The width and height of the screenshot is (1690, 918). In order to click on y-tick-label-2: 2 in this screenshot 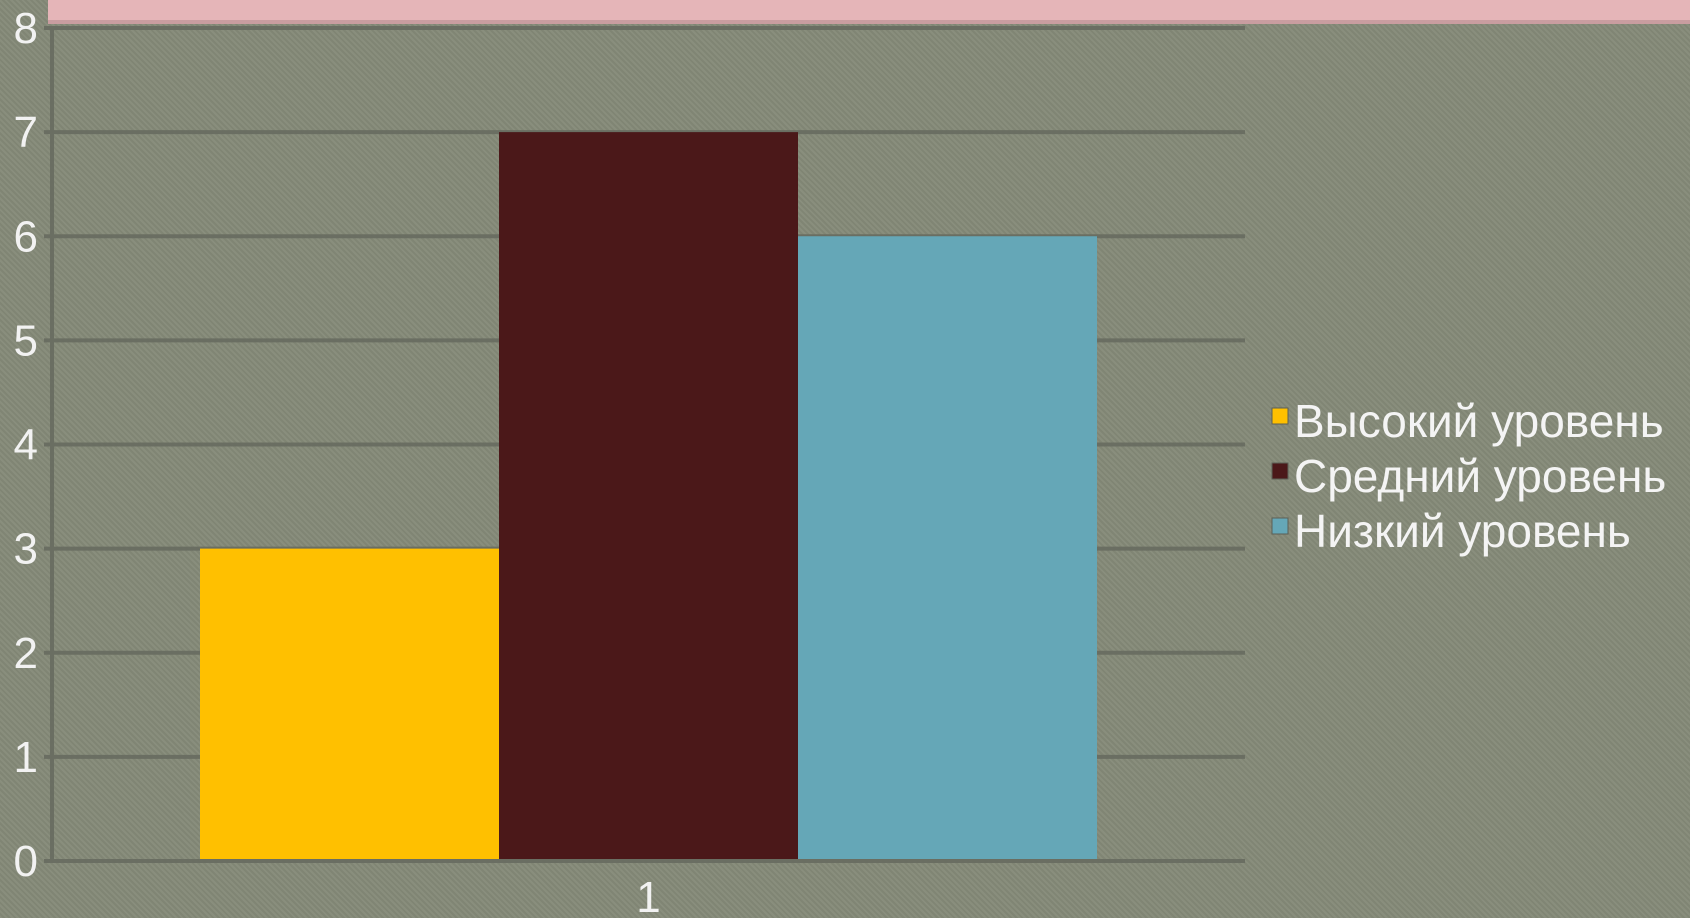, I will do `click(26, 653)`.